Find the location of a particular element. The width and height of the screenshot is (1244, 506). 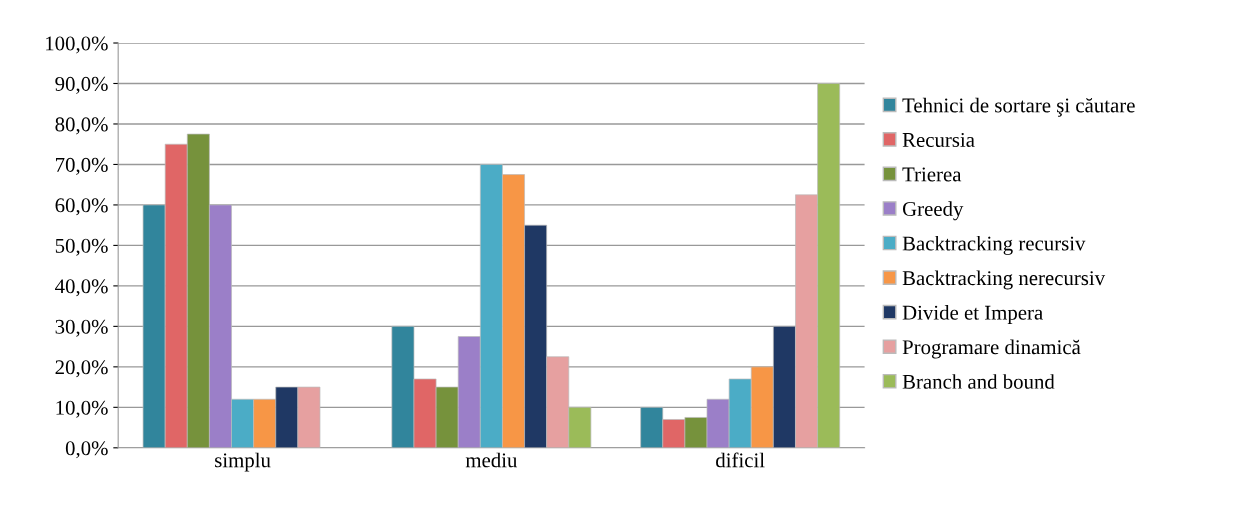

y-tick-label: 100,0% is located at coordinates (77, 45).